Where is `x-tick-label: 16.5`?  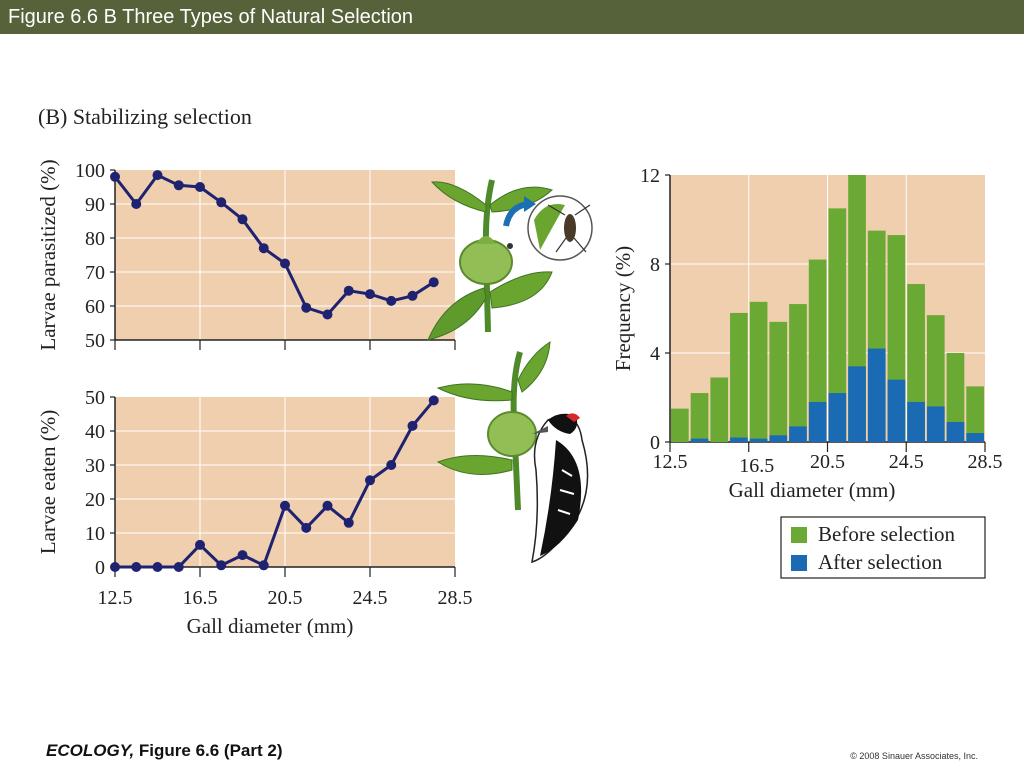
x-tick-label: 16.5 is located at coordinates (756, 466).